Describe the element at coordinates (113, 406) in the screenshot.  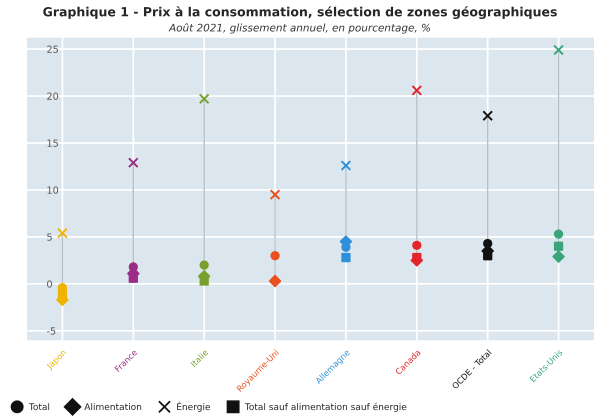
I see `legend-label: Alimentation` at that location.